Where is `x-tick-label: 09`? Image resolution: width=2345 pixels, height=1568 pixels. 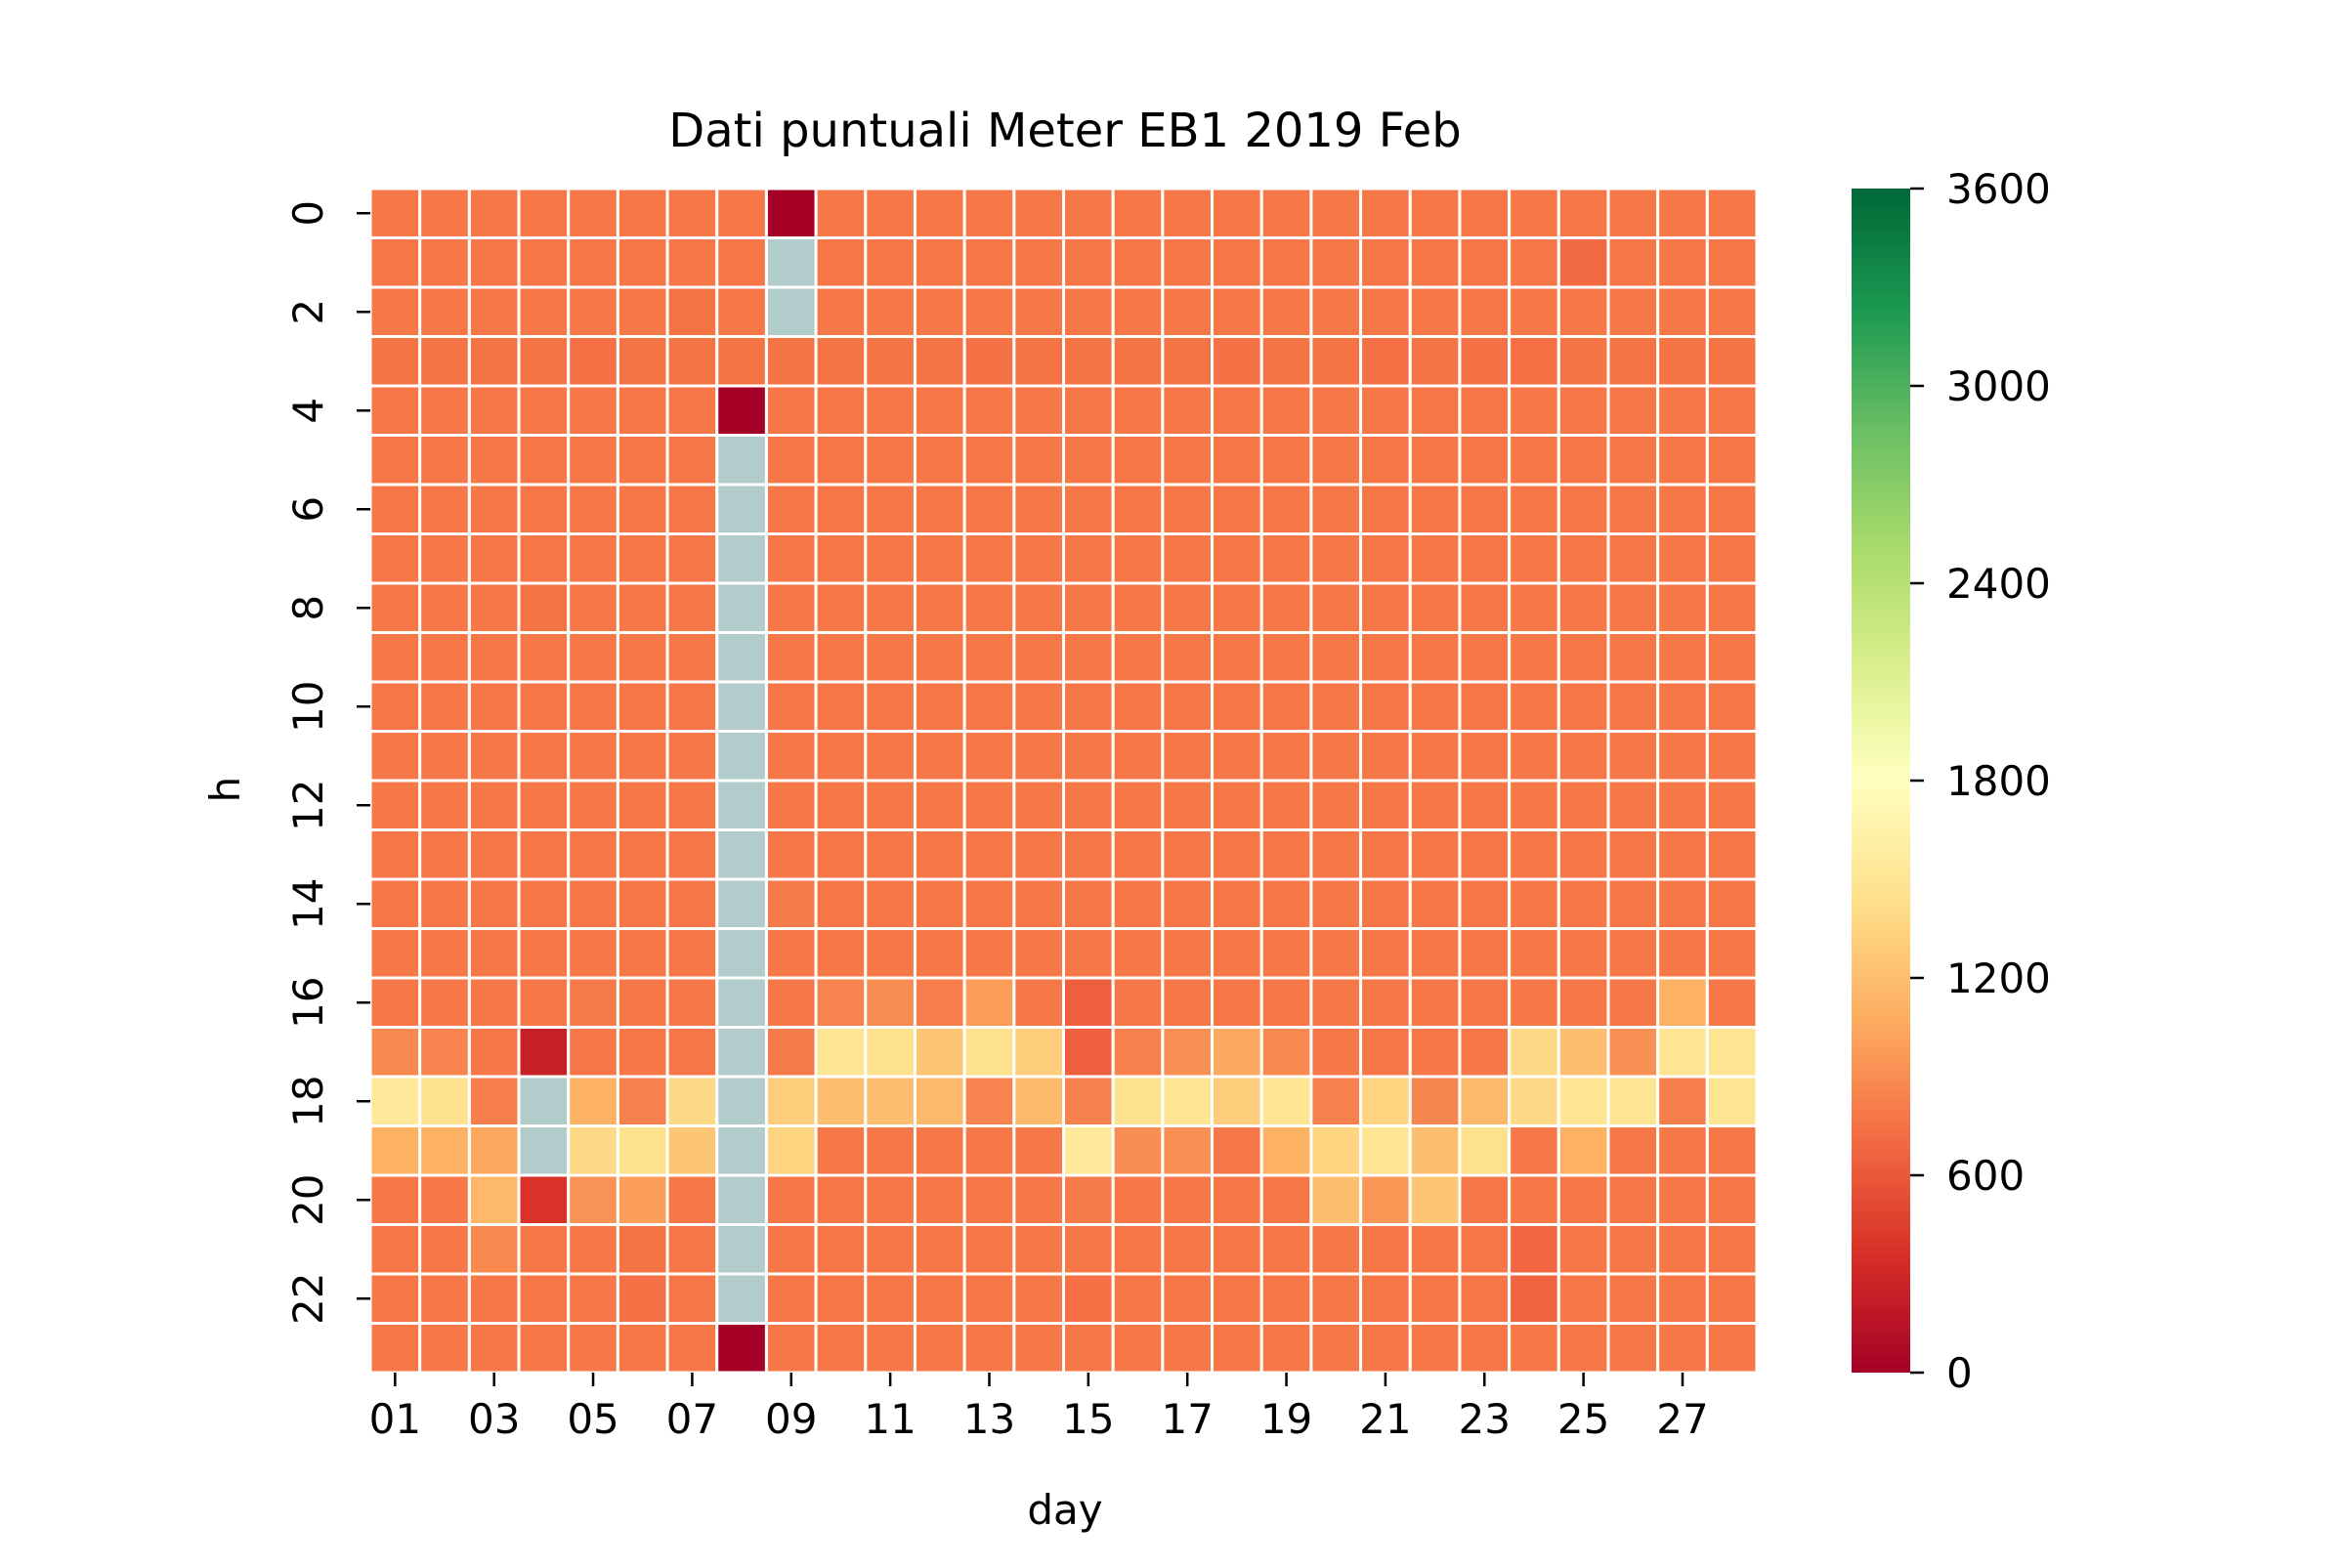 x-tick-label: 09 is located at coordinates (791, 1419).